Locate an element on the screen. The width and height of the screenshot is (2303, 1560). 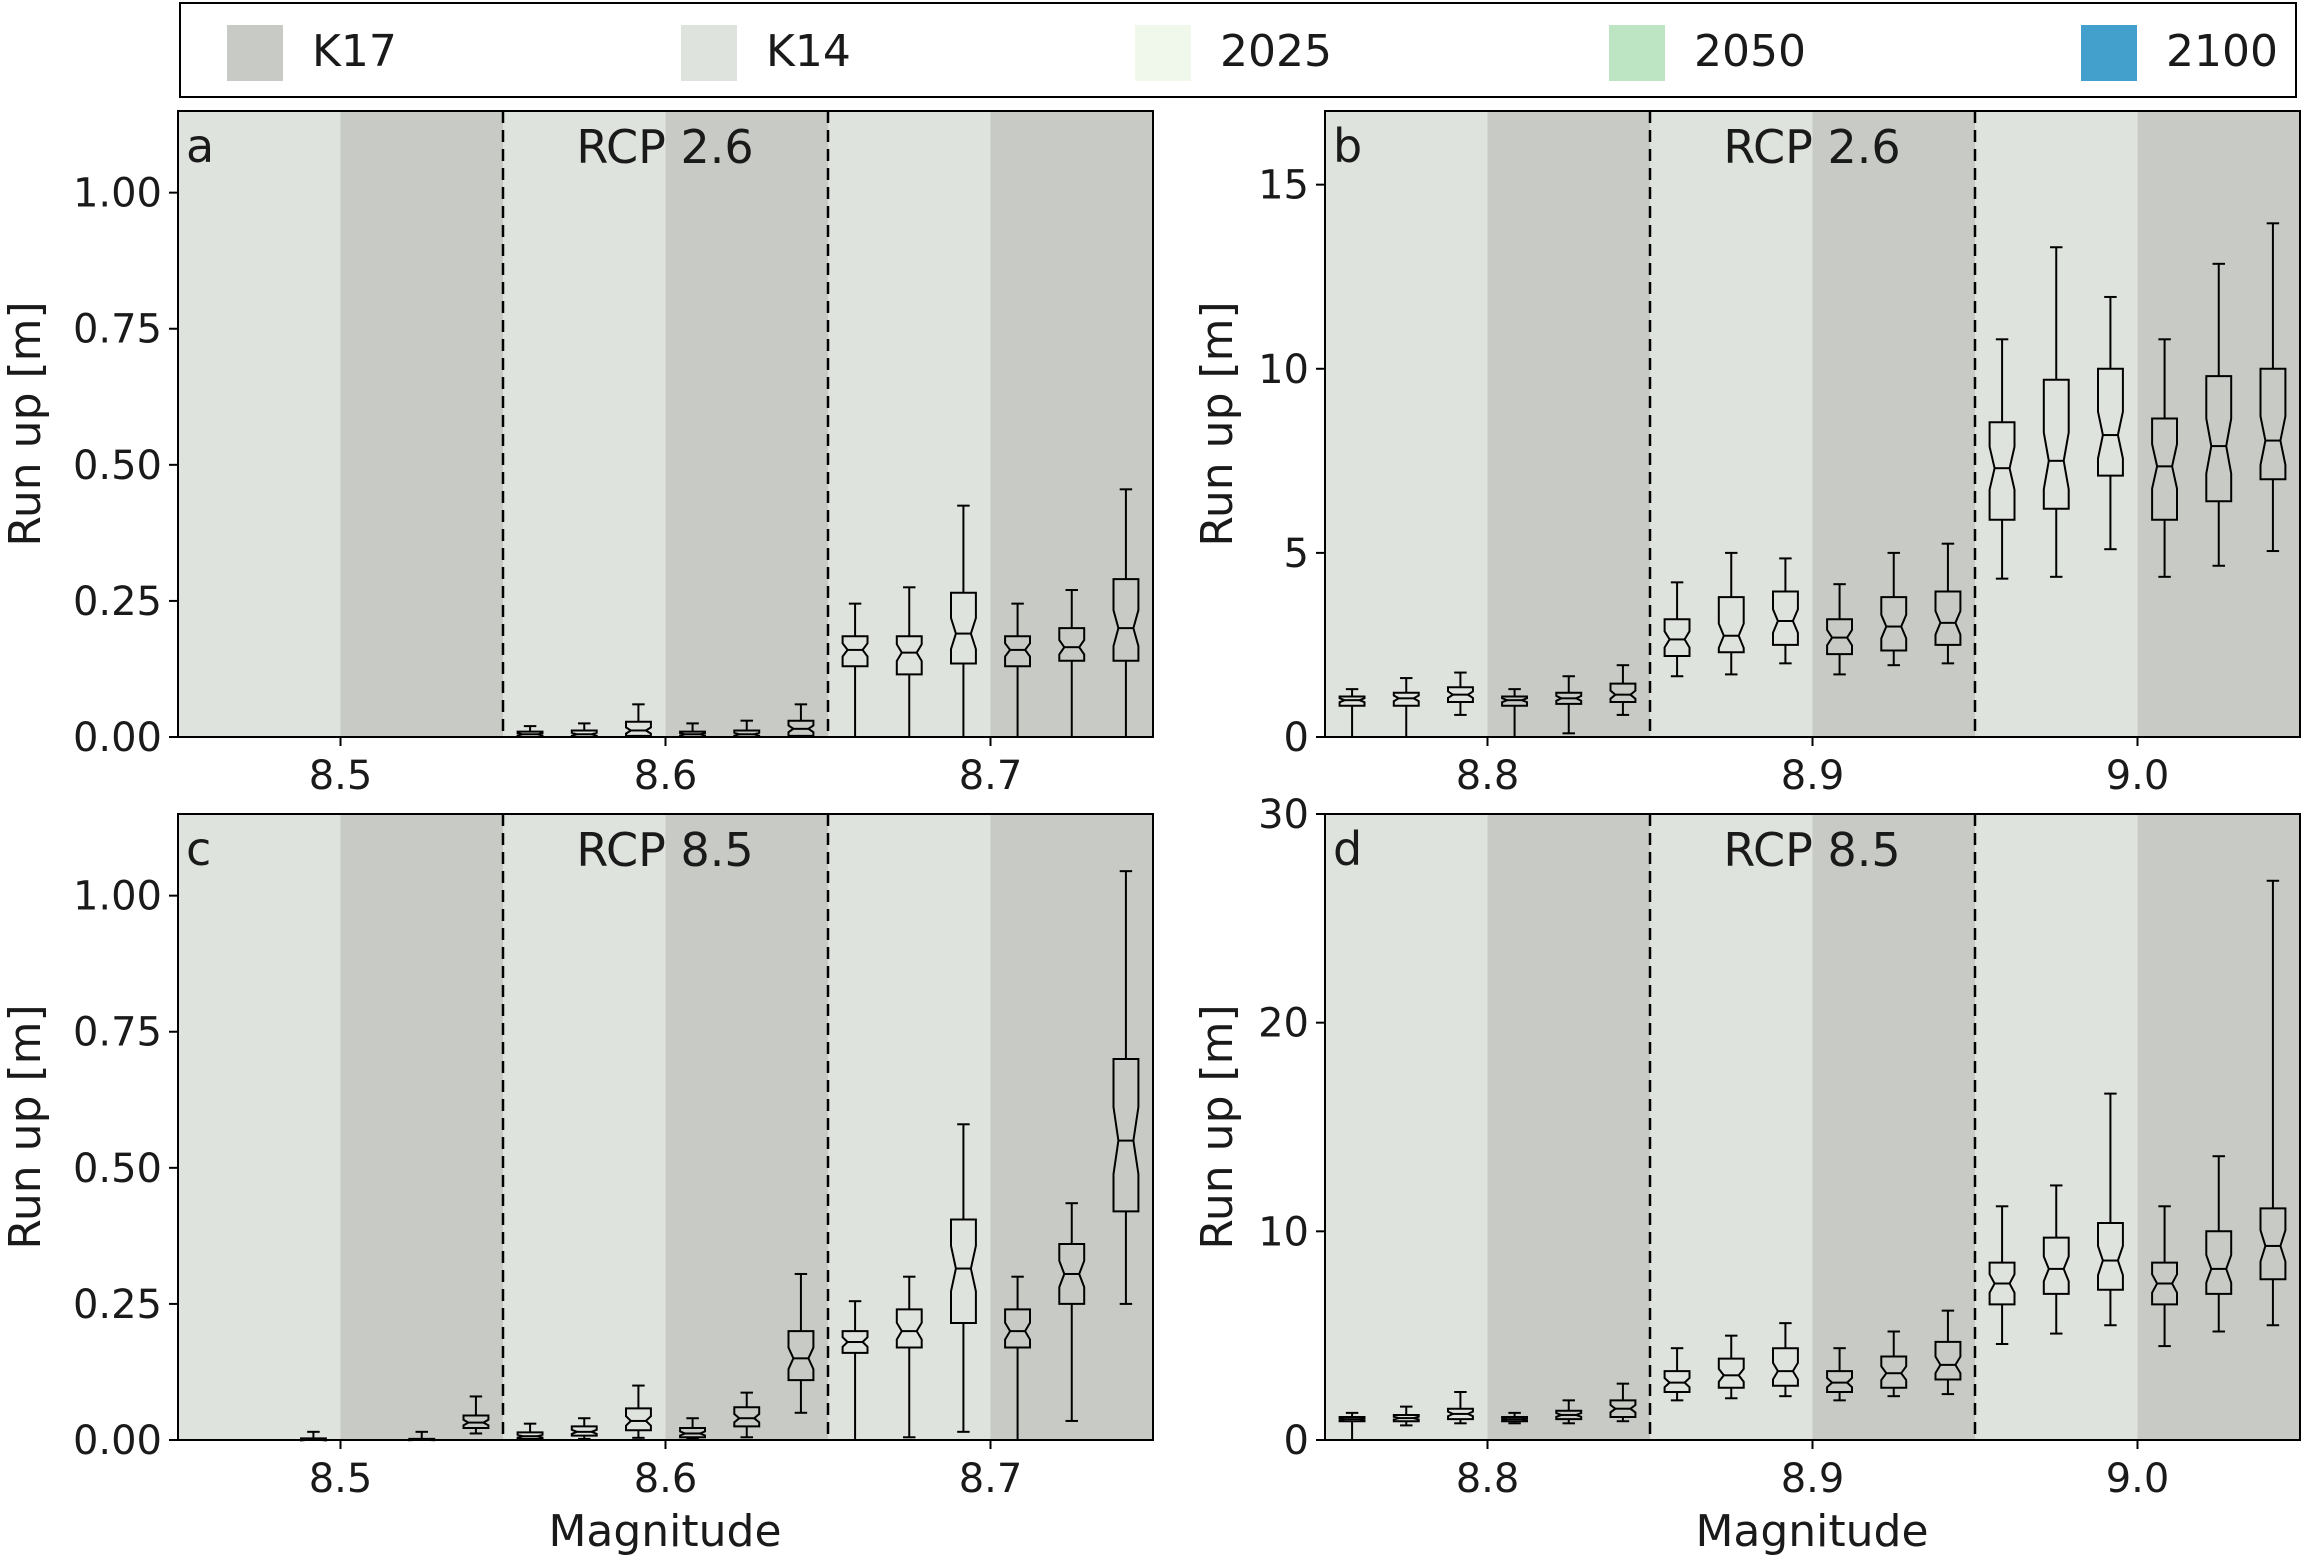
panel-a-box-8.7-K14-2025-box is located at coordinates (855, 651).